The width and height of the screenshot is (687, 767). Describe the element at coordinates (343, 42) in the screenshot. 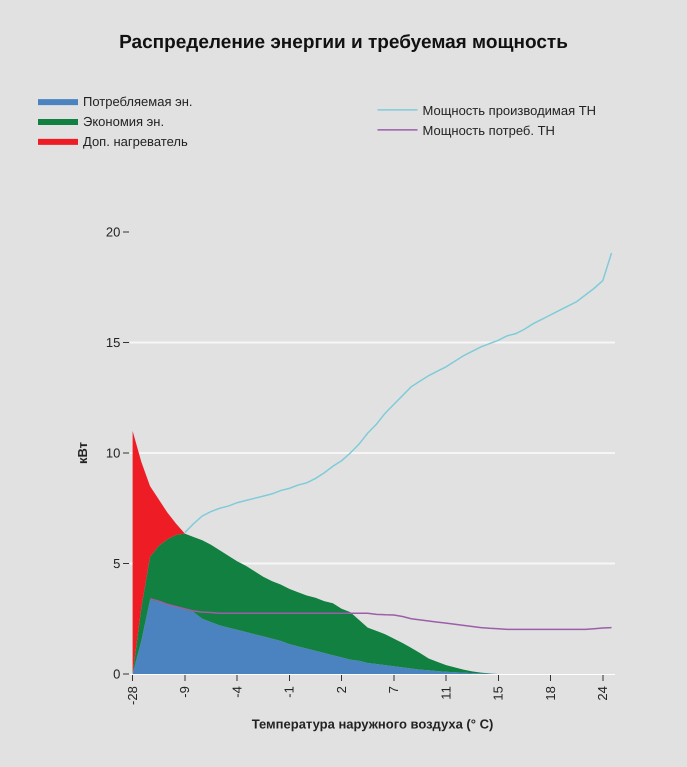

I see `chart-title: Распределение энергии и требуемая мощность` at that location.